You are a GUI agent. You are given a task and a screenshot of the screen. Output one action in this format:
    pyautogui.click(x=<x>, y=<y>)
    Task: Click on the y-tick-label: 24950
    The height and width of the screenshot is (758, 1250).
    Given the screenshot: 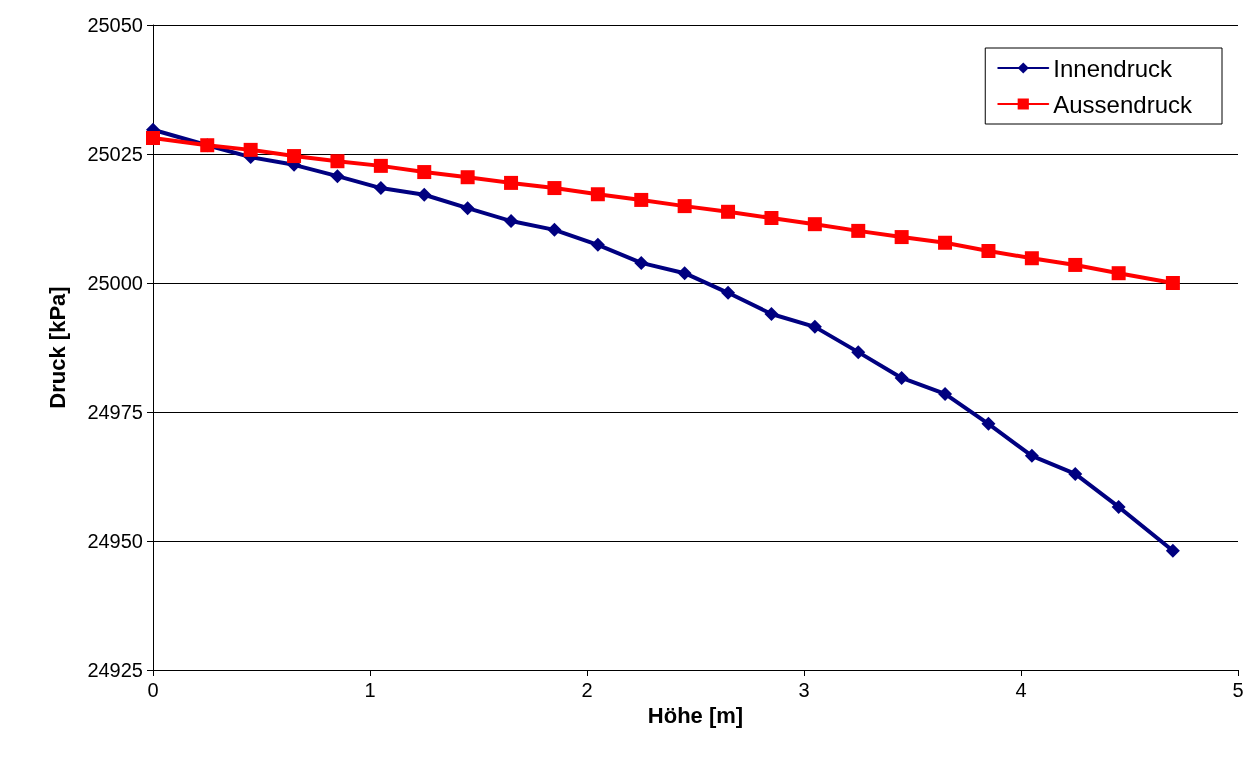 What is the action you would take?
    pyautogui.click(x=115, y=541)
    